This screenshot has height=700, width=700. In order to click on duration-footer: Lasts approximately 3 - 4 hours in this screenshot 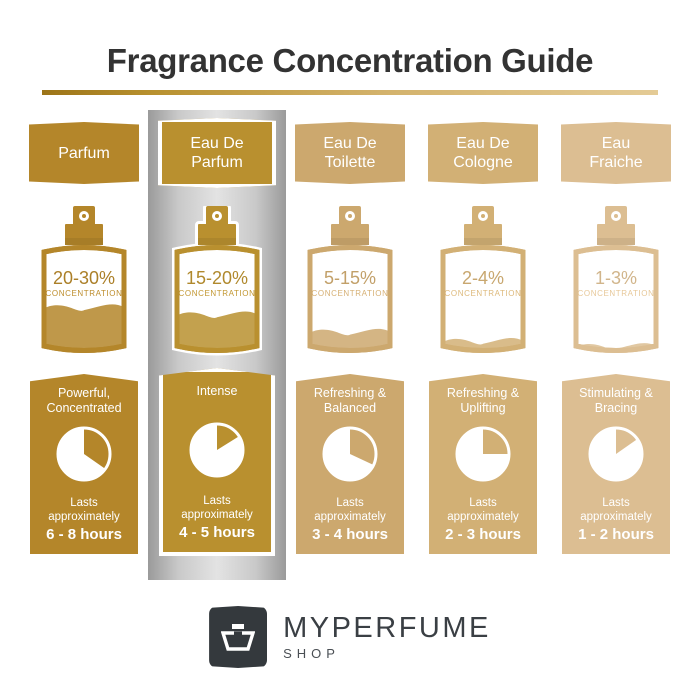, I will do `click(350, 520)`.